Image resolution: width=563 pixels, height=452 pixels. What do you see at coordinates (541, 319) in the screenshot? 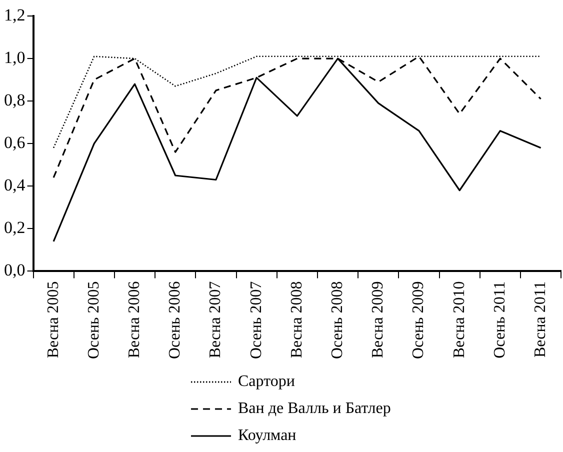
I see `x-tick-label: Весна 2011` at bounding box center [541, 319].